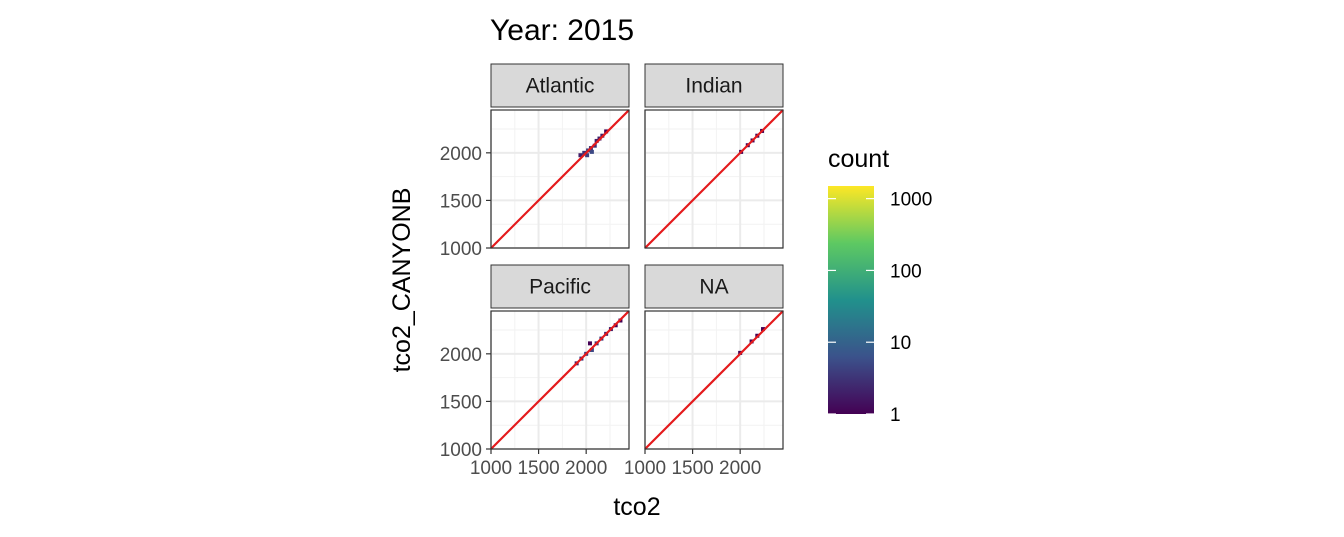  Describe the element at coordinates (895, 415) in the screenshot. I see `legend-tick-label: 1` at that location.